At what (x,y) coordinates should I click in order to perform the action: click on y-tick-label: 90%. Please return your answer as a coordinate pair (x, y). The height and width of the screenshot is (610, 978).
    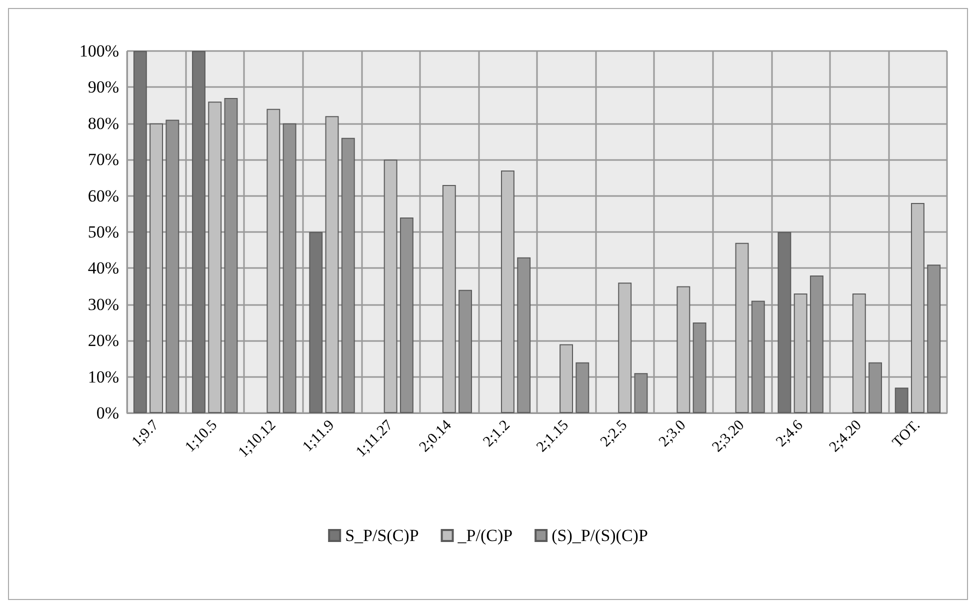
    Looking at the image, I should click on (103, 87).